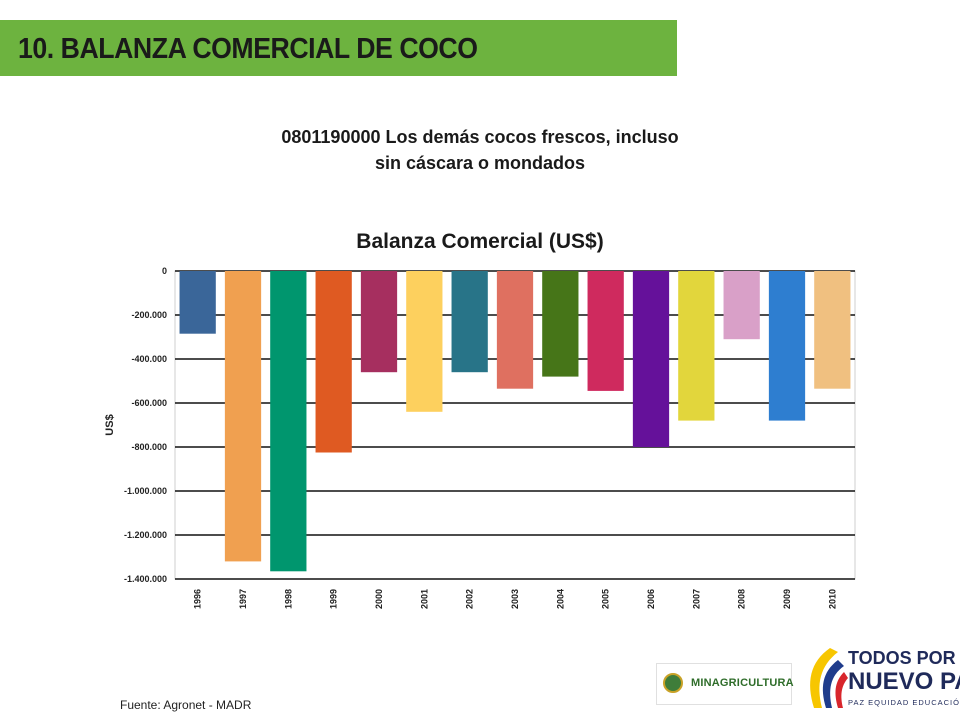 The image size is (960, 720). What do you see at coordinates (832, 330) in the screenshot?
I see `bar-2010` at bounding box center [832, 330].